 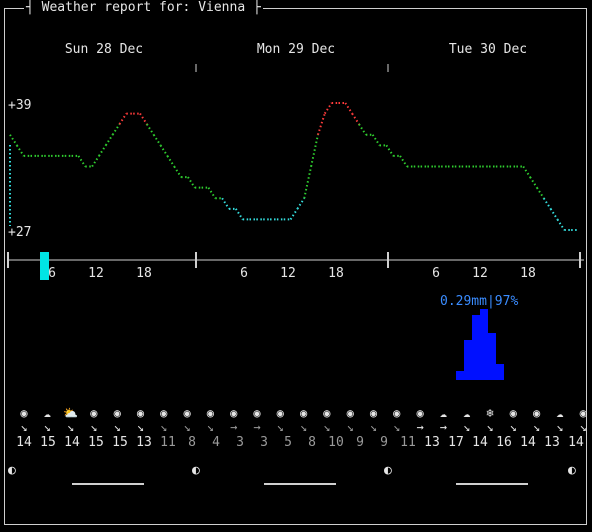 I want to click on wind-speed: 5, so click(x=288, y=442).